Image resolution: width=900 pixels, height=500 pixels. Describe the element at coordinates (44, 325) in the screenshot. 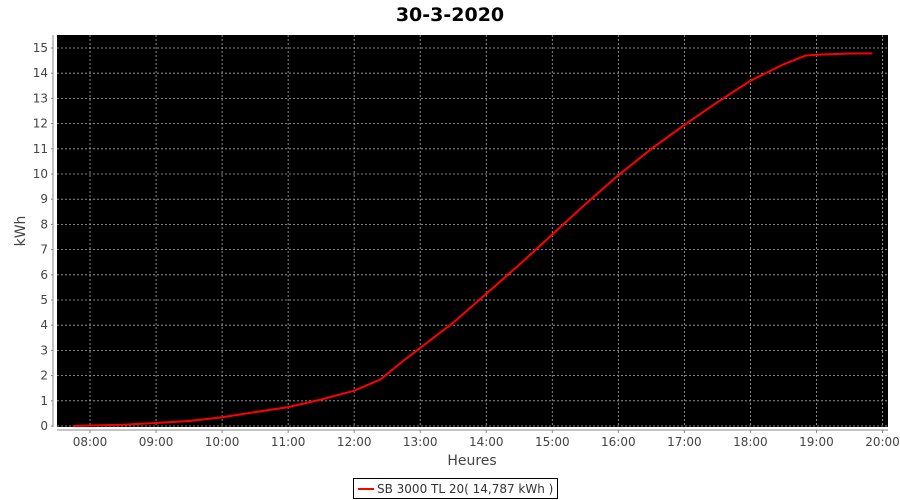

I see `y-tick-label: 4` at that location.